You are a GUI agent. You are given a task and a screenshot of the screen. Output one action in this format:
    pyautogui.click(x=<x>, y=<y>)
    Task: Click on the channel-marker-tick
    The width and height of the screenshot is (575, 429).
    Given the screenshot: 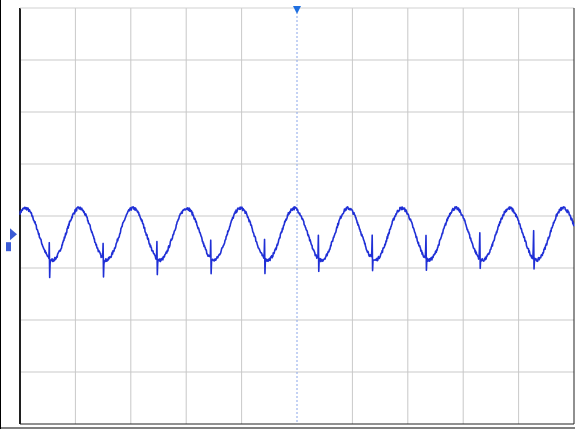 What is the action you would take?
    pyautogui.click(x=8, y=247)
    